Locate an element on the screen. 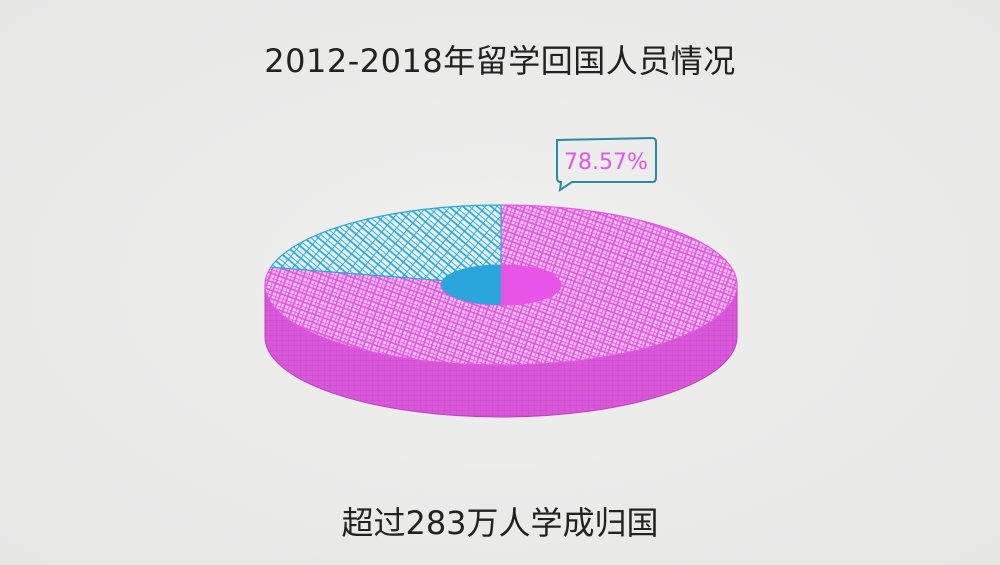  chart-title: 2012-2018年留学回国人员情况 is located at coordinates (500, 61).